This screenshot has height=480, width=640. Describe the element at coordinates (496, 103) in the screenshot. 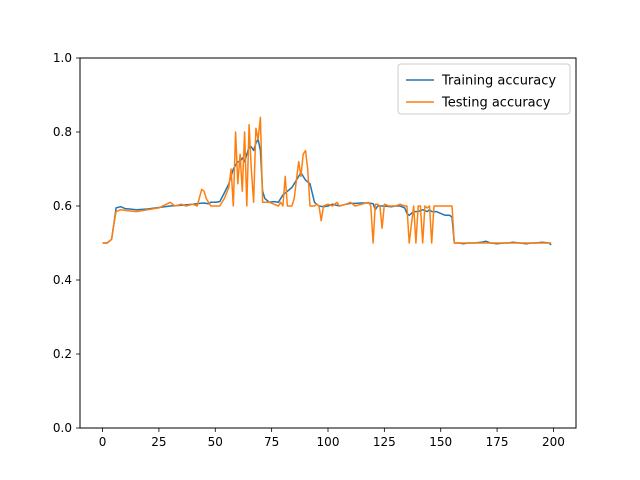

I see `legend-label: Testing accuracy` at that location.